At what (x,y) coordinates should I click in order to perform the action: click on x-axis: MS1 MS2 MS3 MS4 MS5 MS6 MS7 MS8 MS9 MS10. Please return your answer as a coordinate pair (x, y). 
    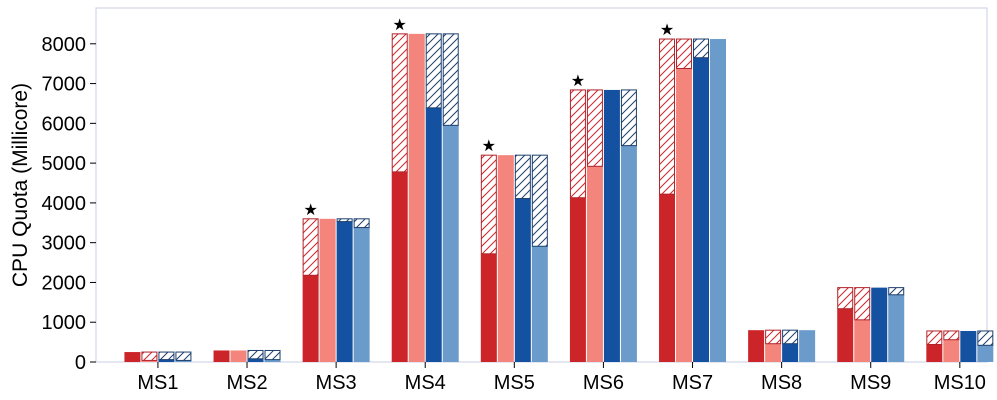
    Looking at the image, I should click on (561, 378).